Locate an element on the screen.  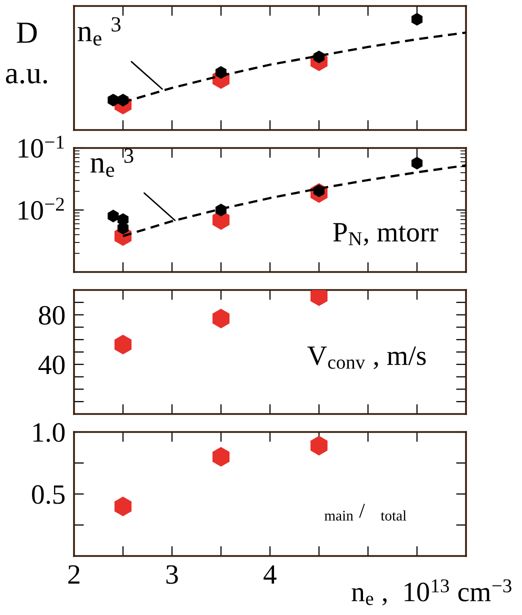
y-axis-title: D a.u. is located at coordinates (27, 53).